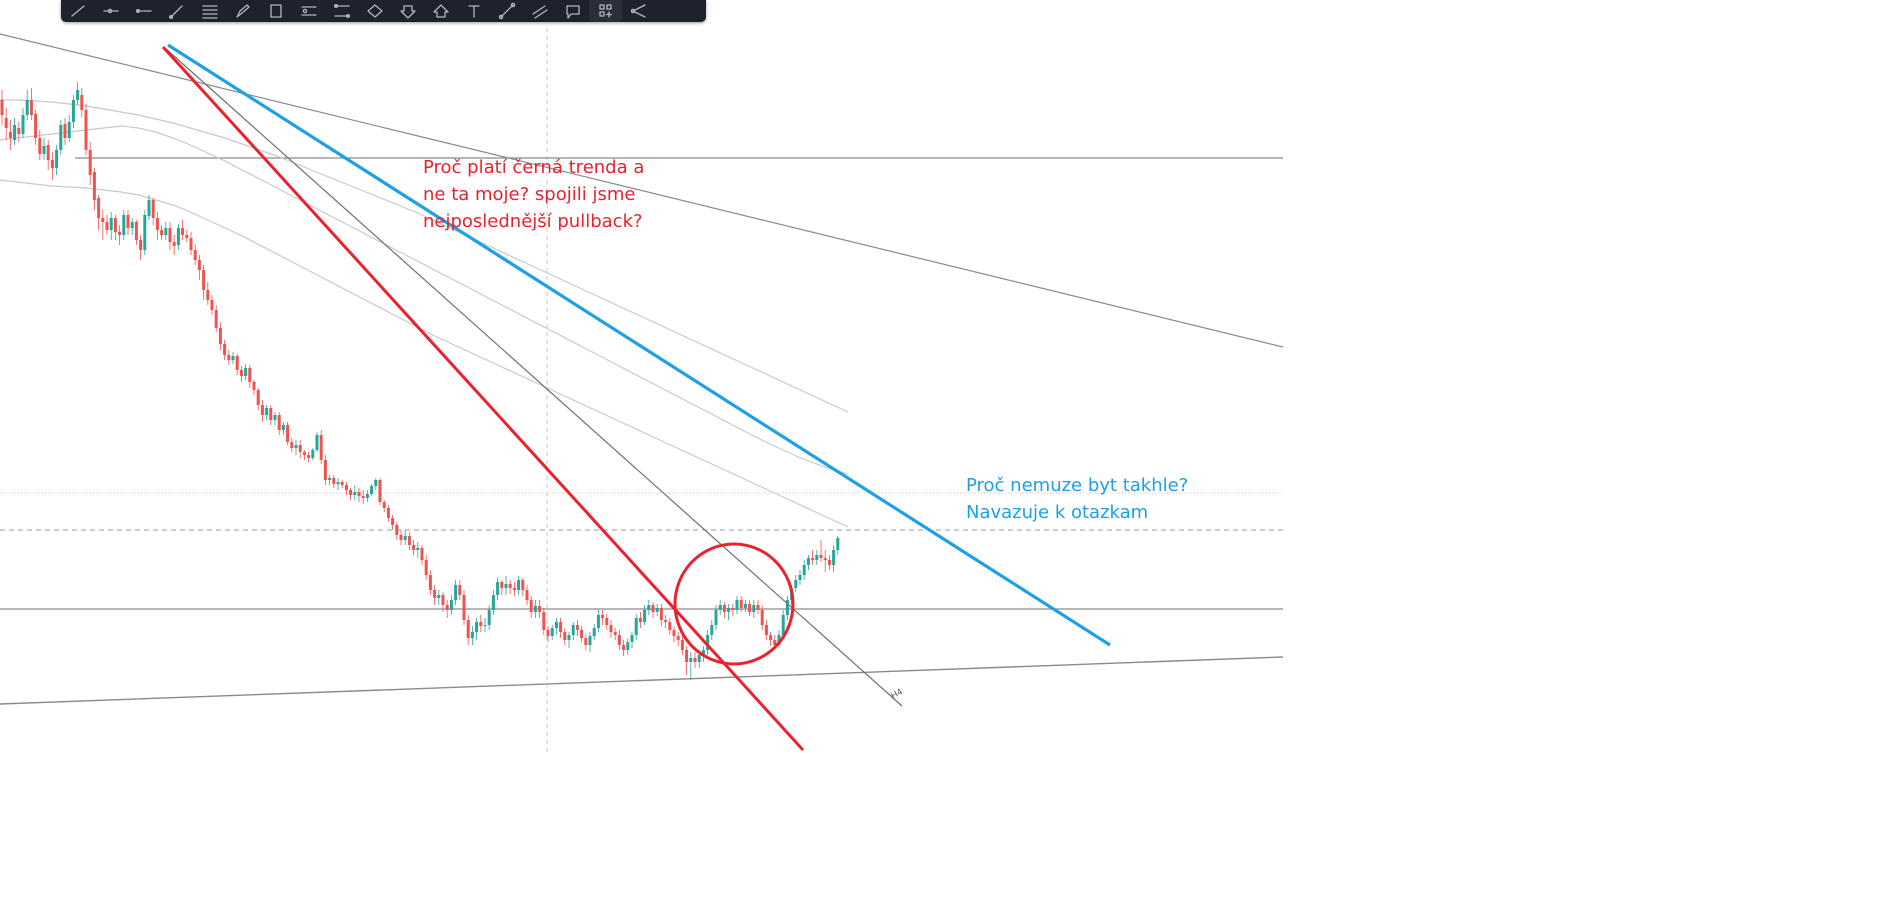 This screenshot has height=915, width=1879. Describe the element at coordinates (209, 11) in the screenshot. I see `fib-retracement-icon` at that location.